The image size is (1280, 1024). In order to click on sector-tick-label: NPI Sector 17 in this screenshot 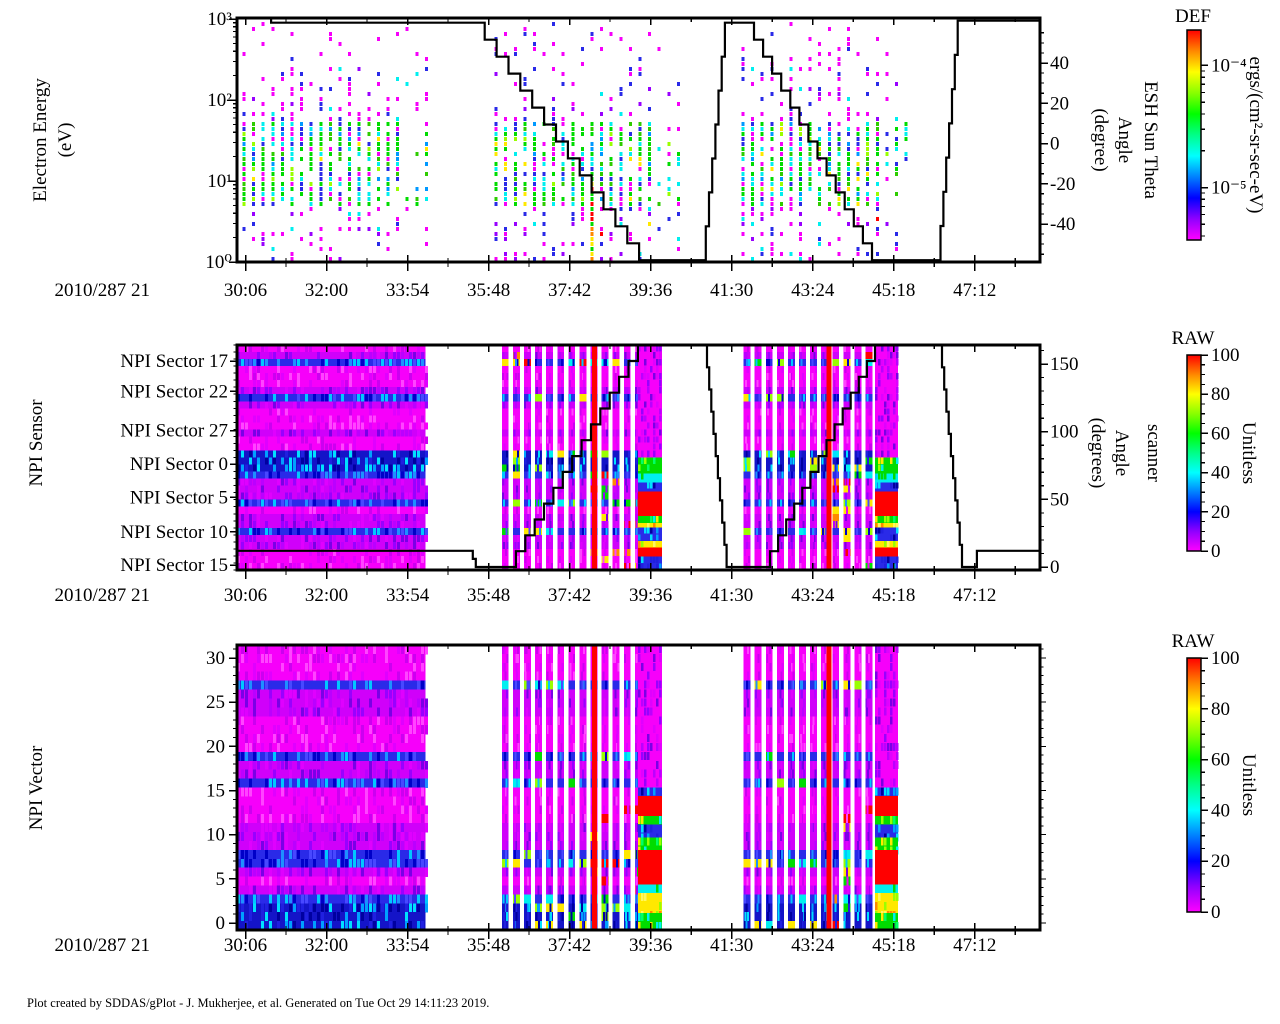, I will do `click(174, 361)`.